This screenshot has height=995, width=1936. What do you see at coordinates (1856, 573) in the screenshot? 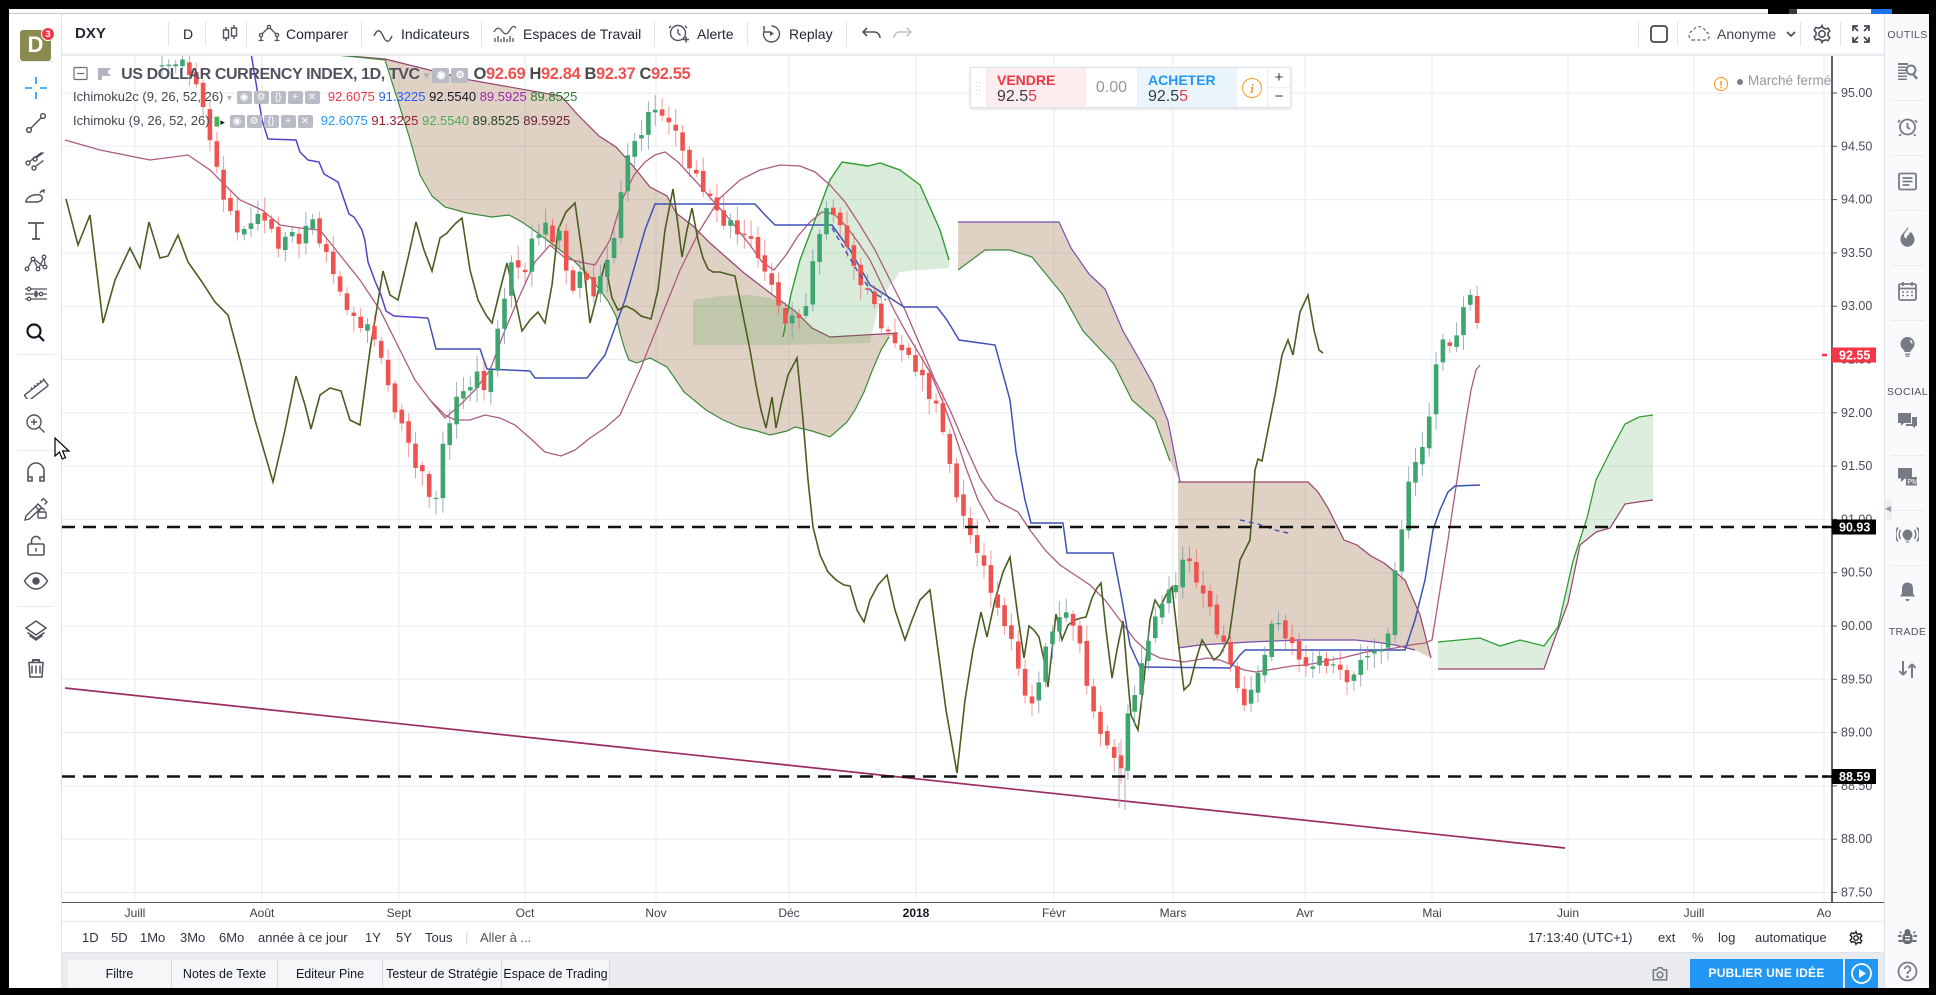
I see `svg-text: 90.50` at bounding box center [1856, 573].